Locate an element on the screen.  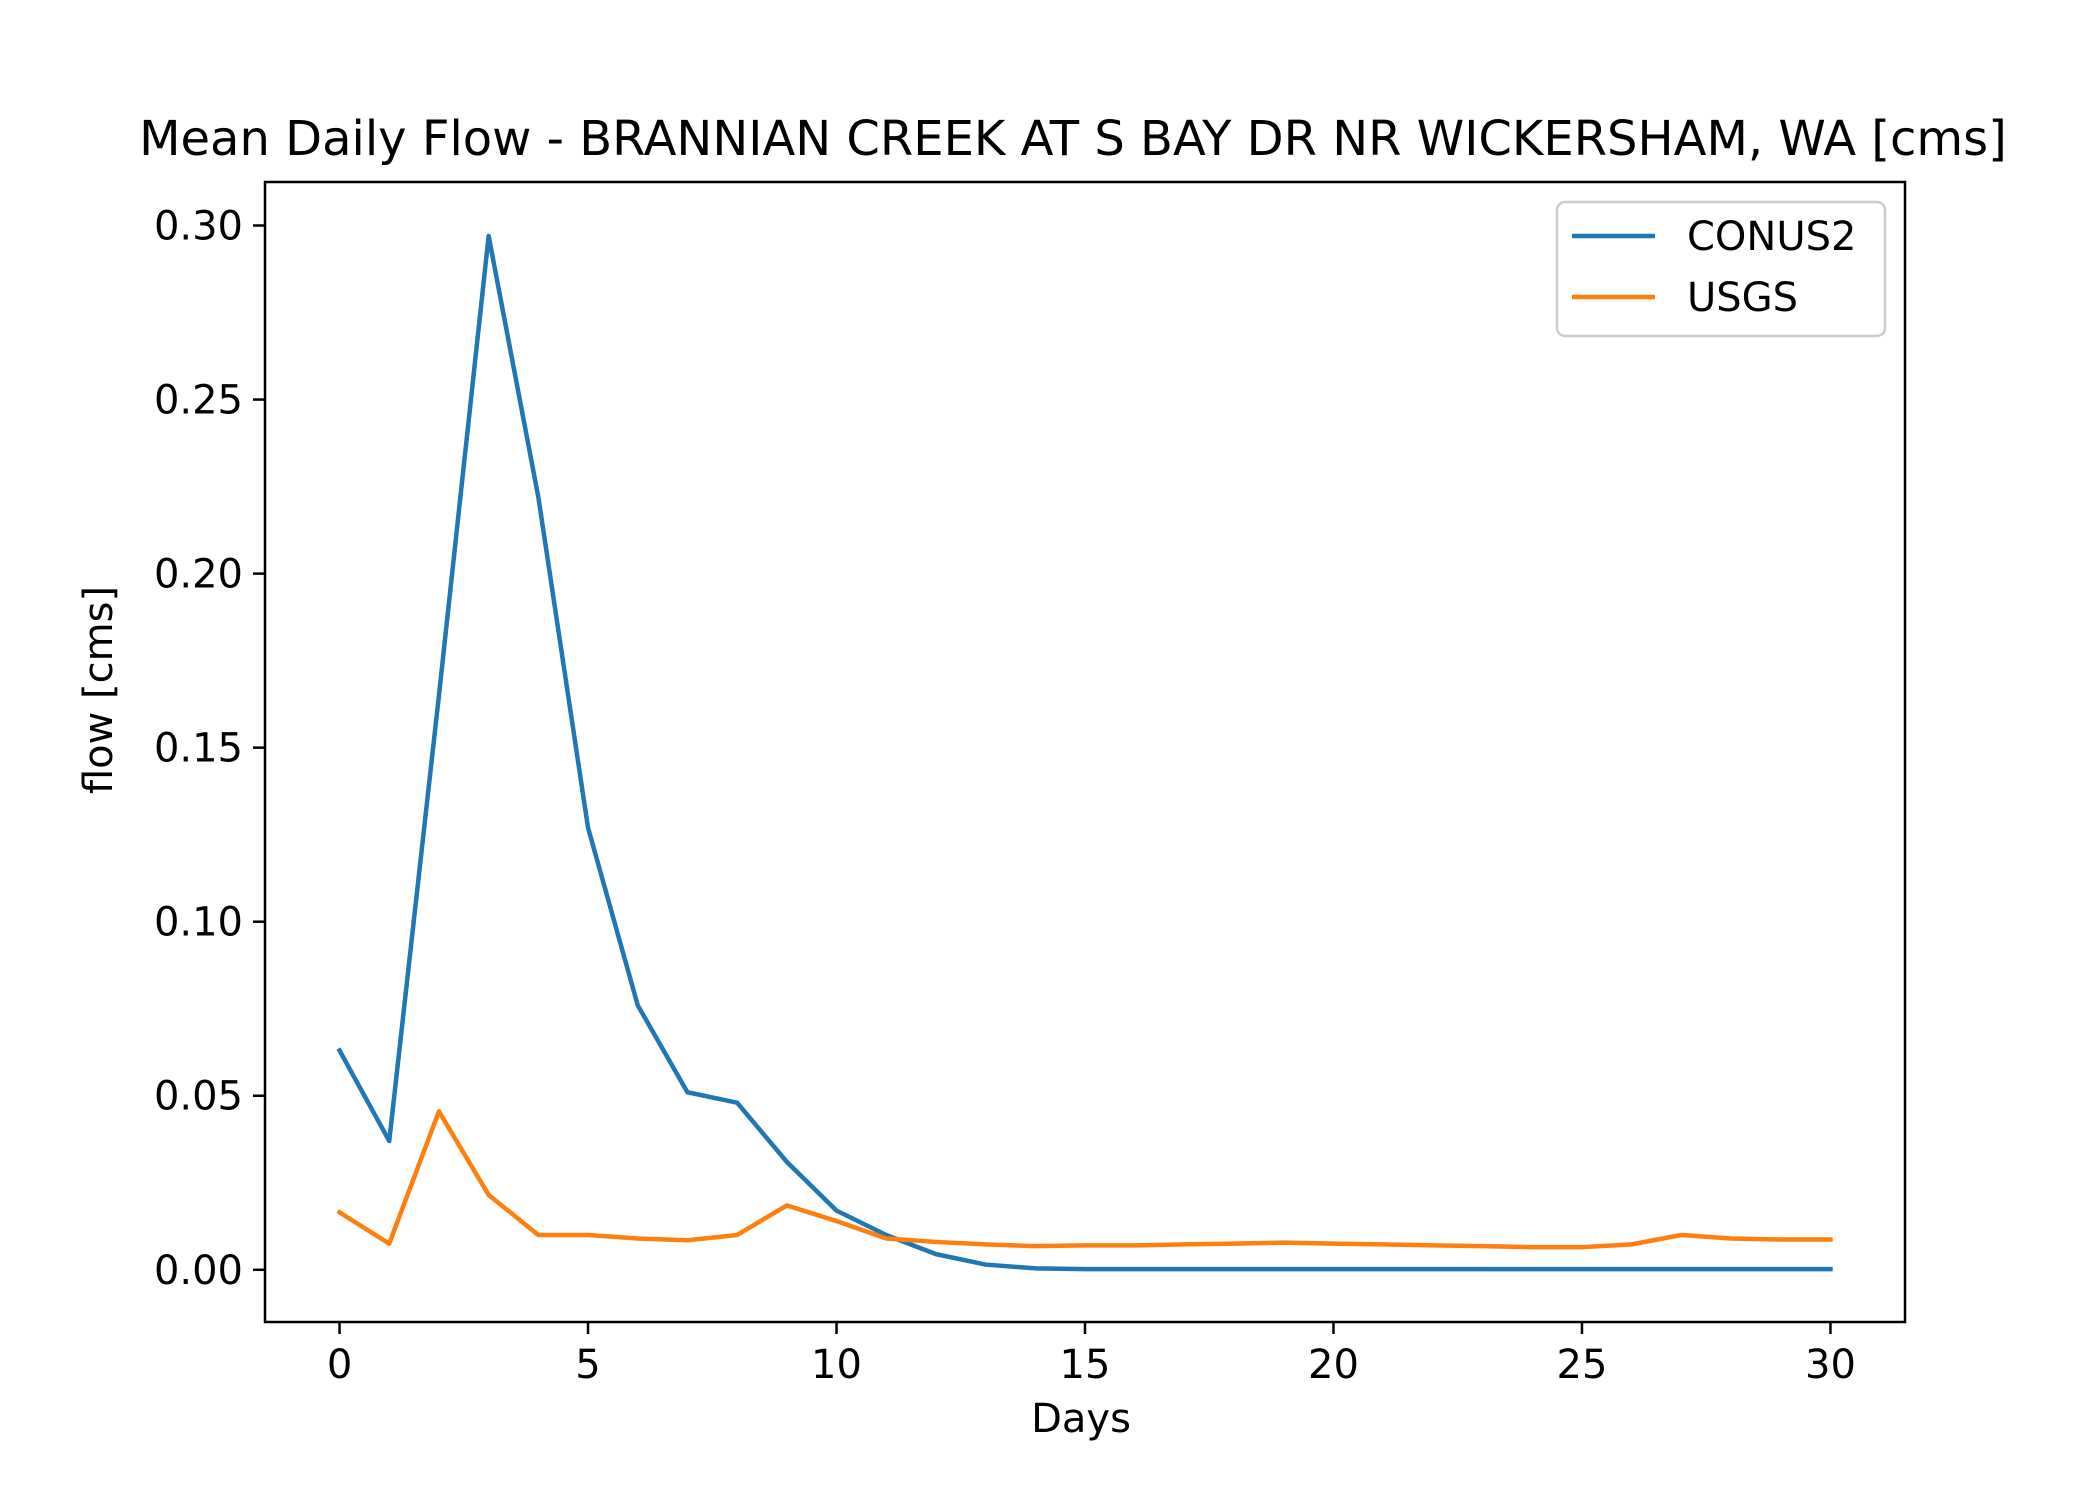
x-tick-label: 5 is located at coordinates (587, 1365).